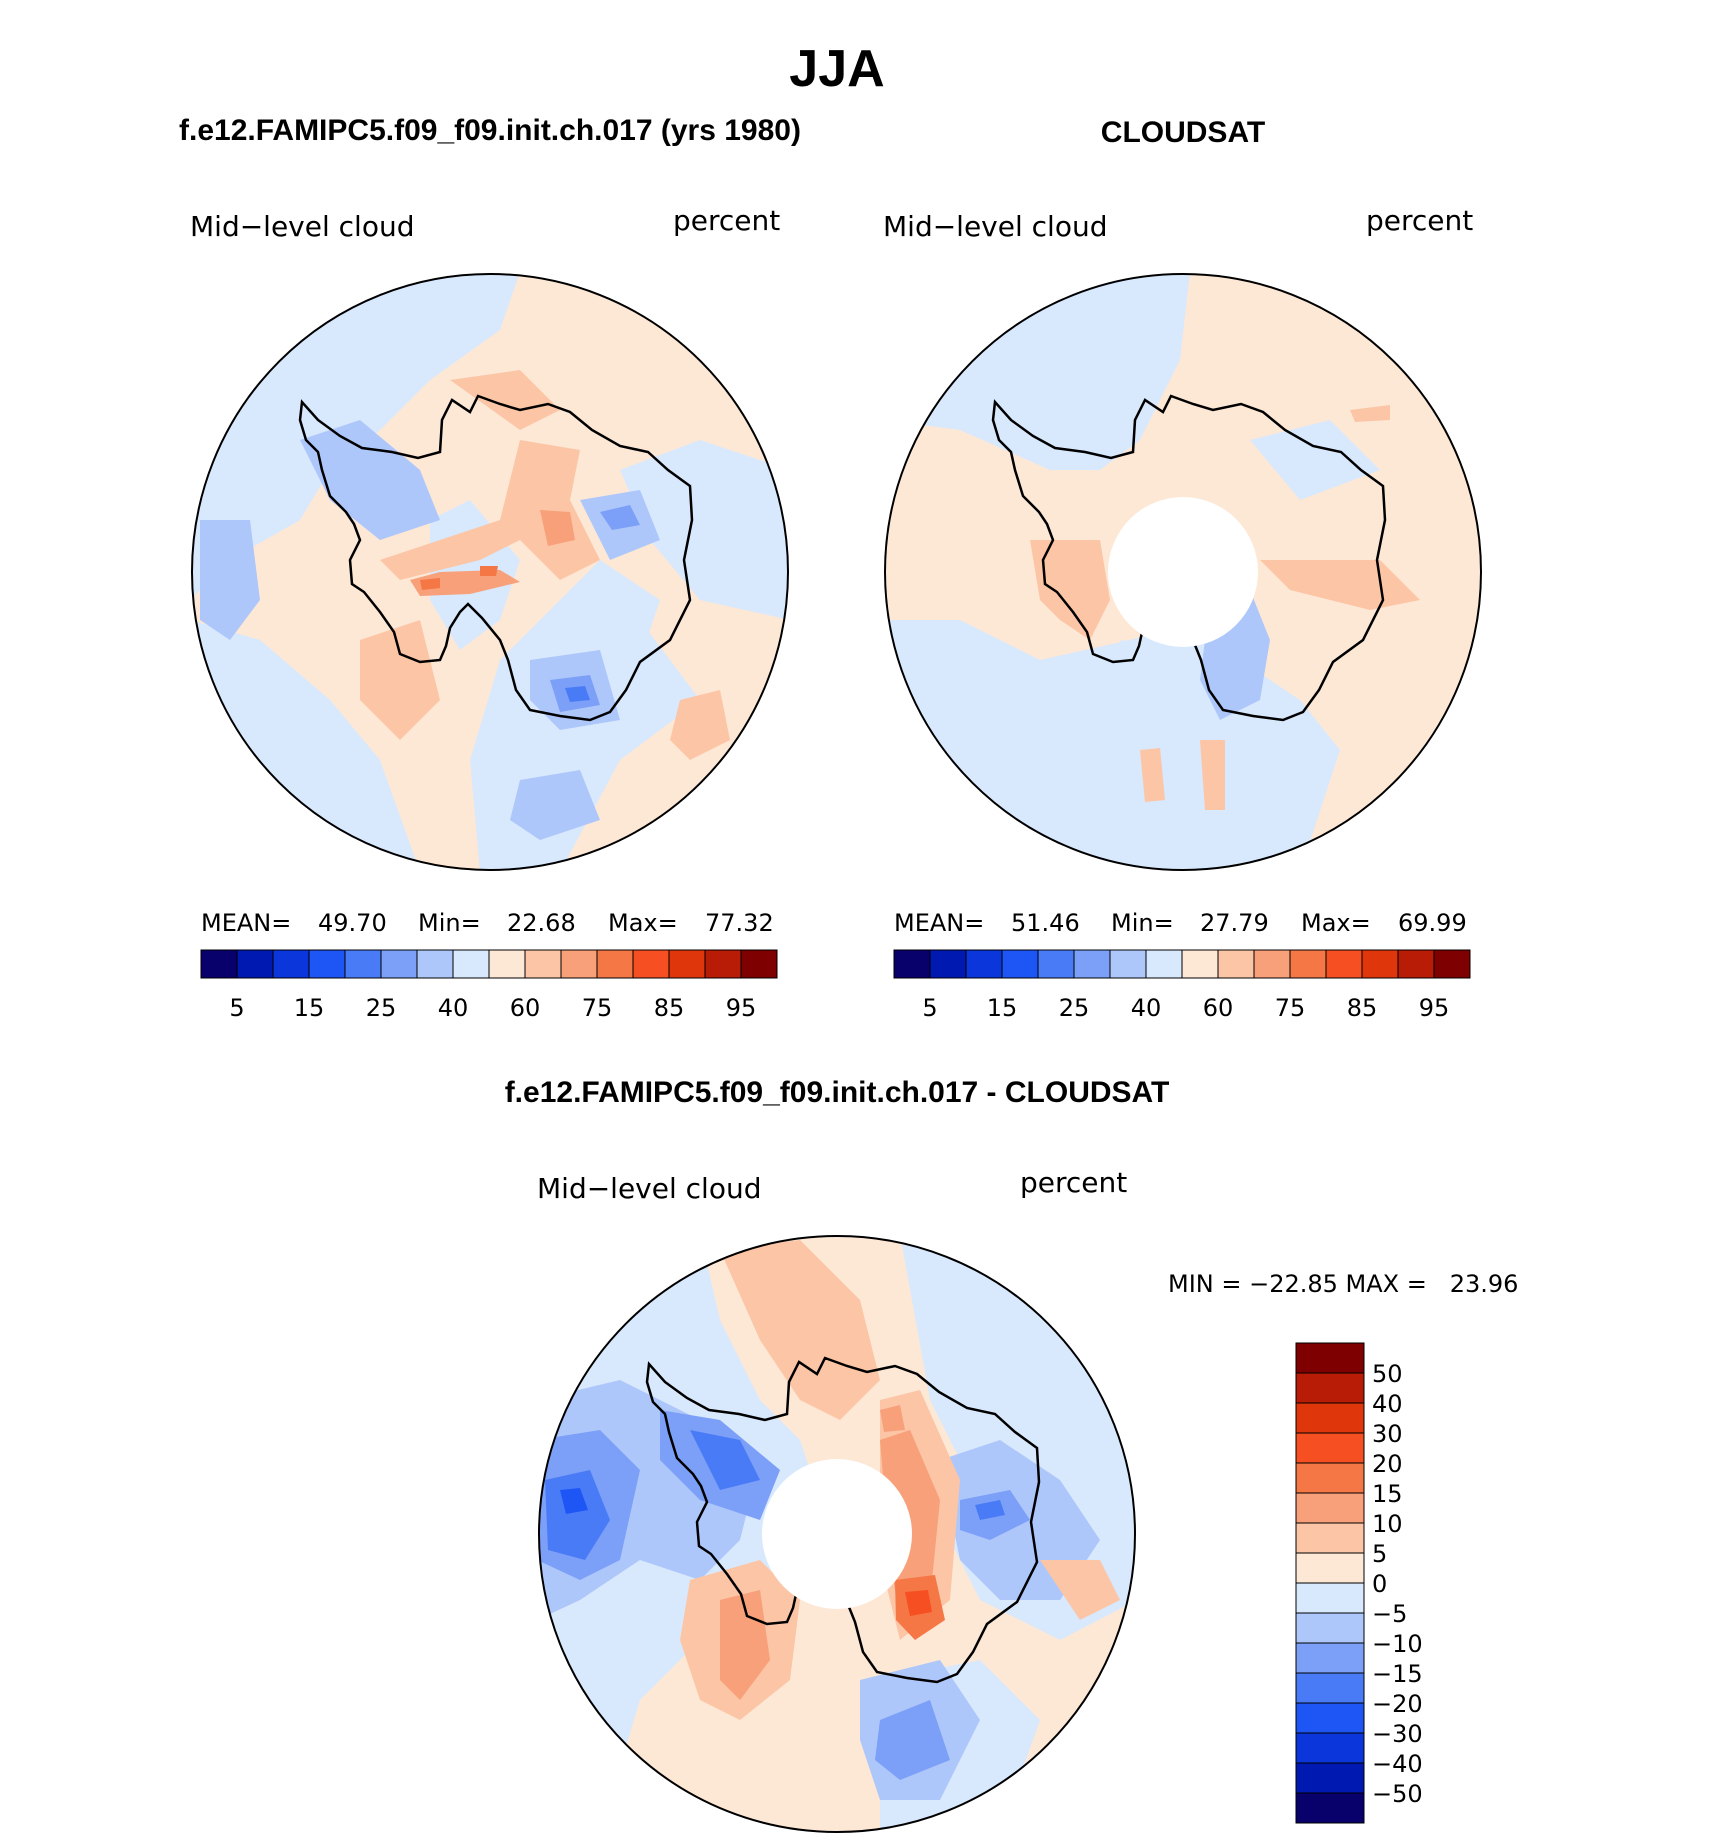  I want to click on panel-model-mean: 49.70, so click(352, 923).